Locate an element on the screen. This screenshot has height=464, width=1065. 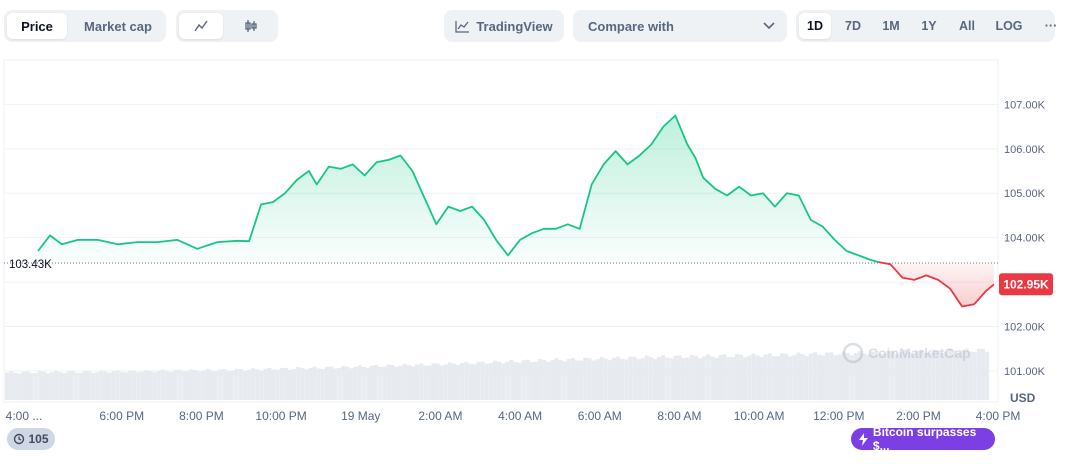
y-tick-label: 107.00K is located at coordinates (1025, 105).